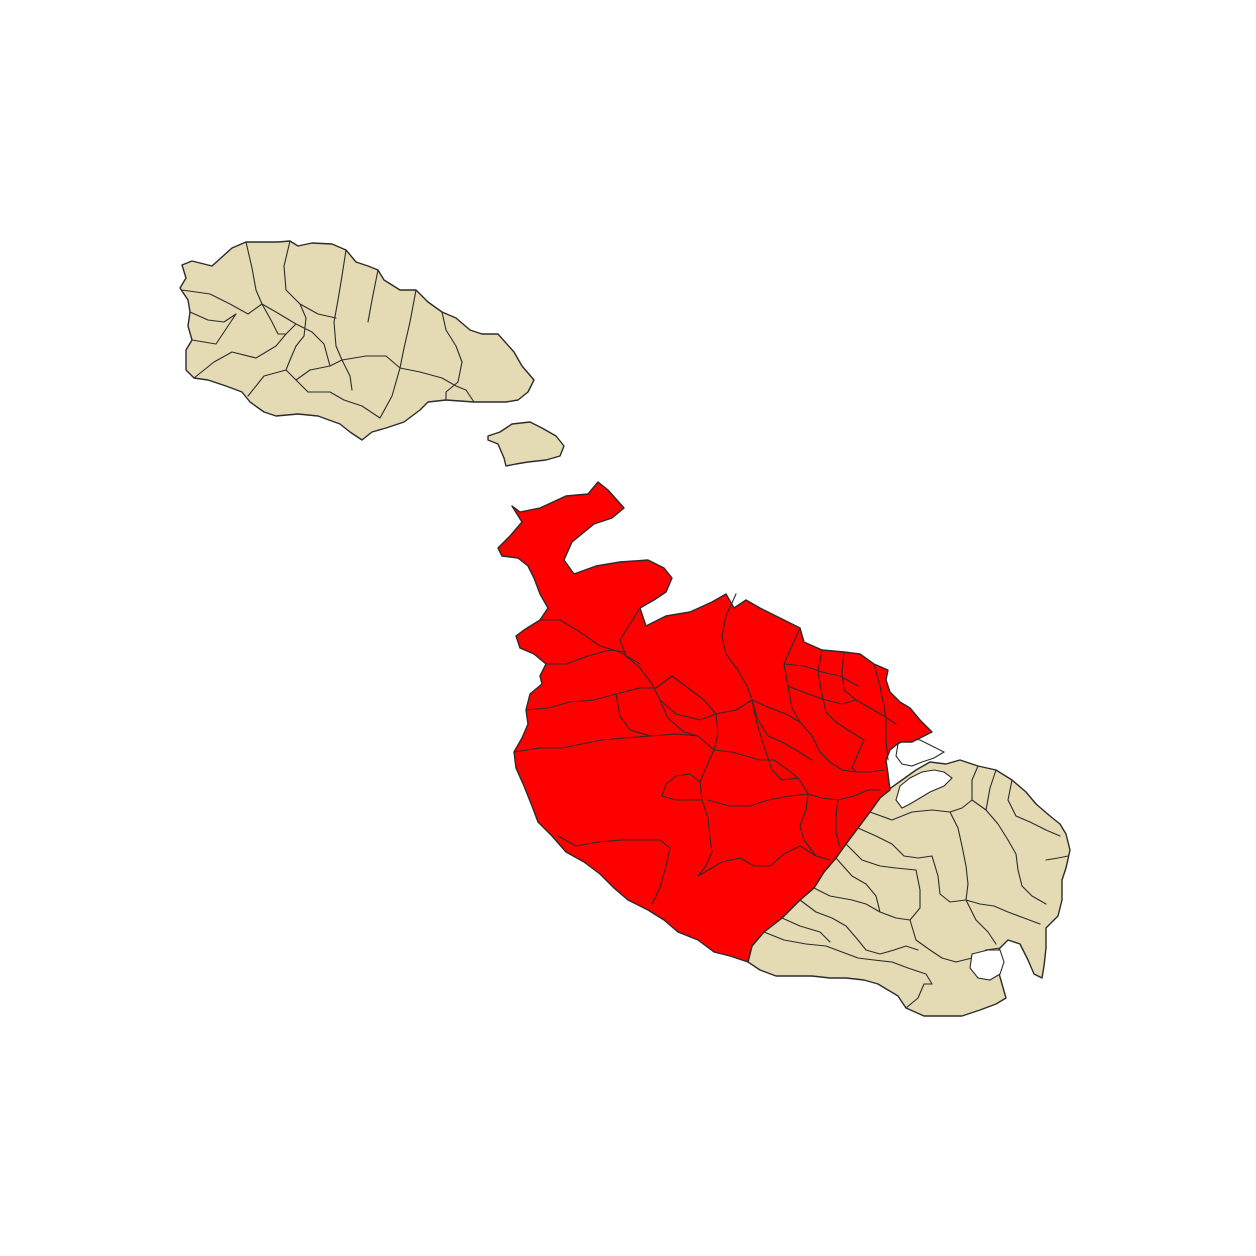 Image resolution: width=1256 pixels, height=1256 pixels. Describe the element at coordinates (328, 329) in the screenshot. I see `gozo-council-borders` at that location.